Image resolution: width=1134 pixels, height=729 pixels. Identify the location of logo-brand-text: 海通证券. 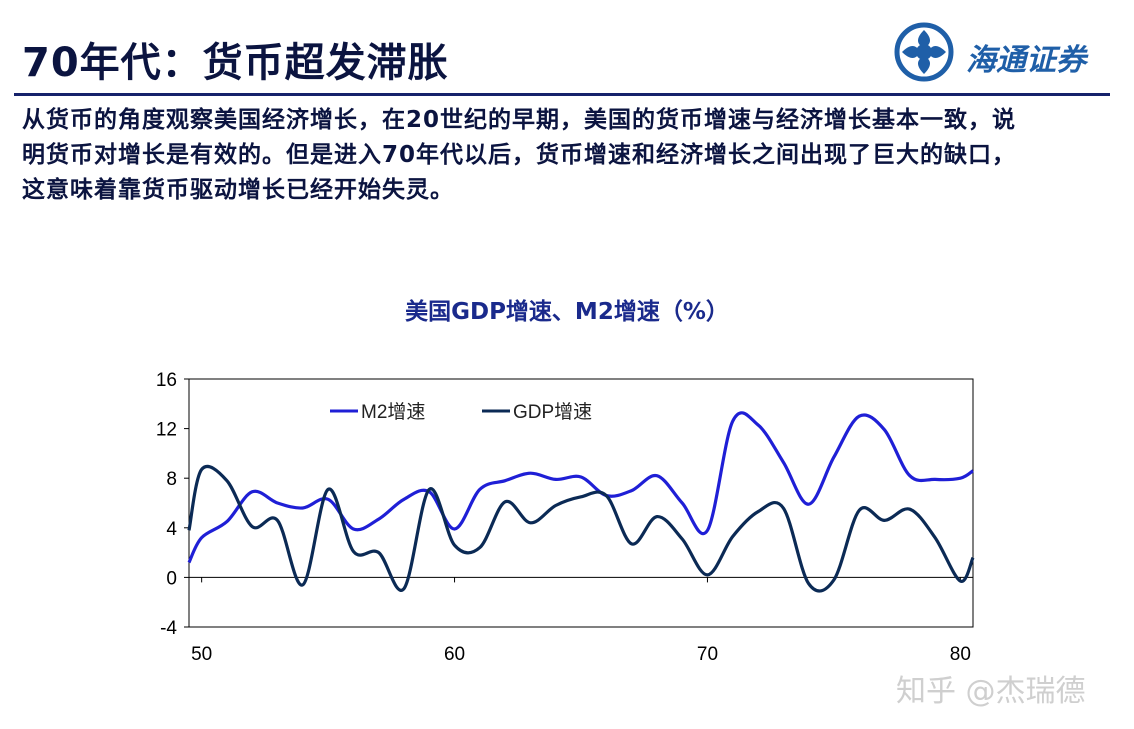
(1026, 60).